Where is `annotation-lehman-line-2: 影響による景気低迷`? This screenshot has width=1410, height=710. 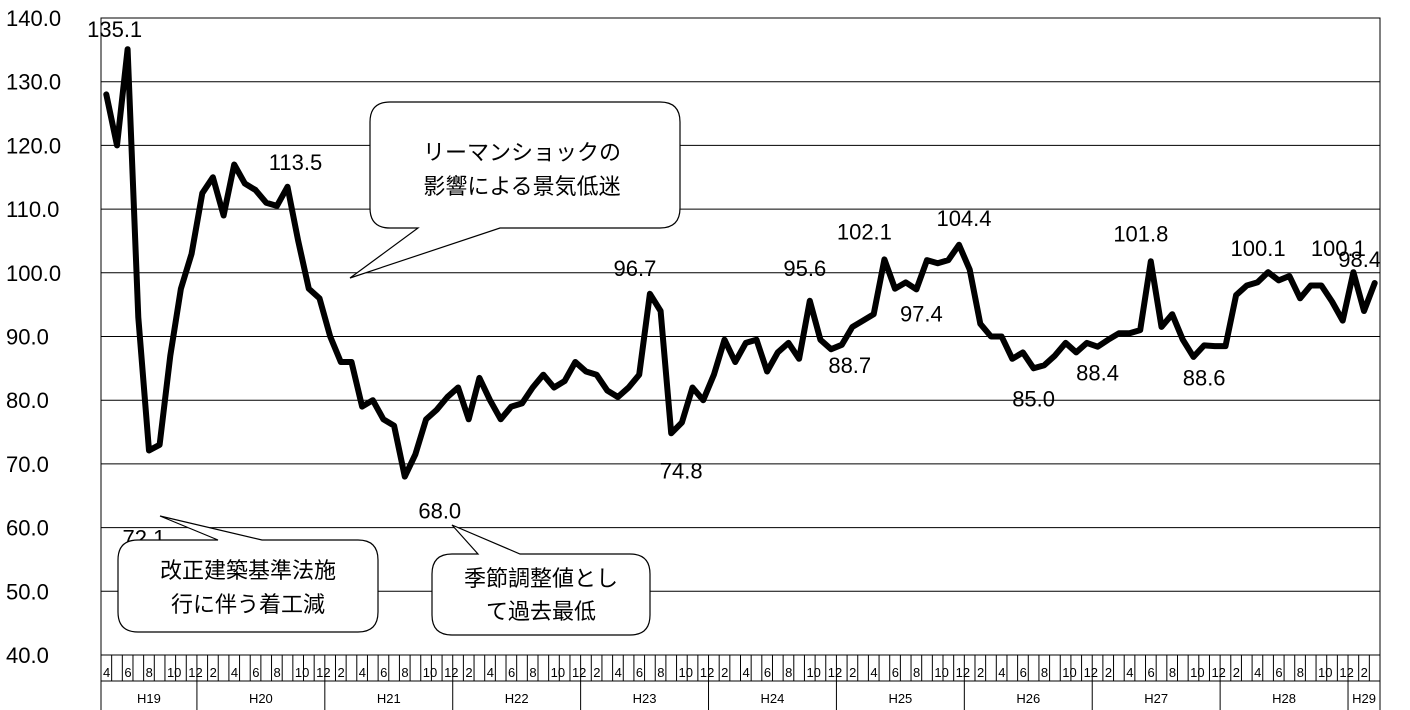
annotation-lehman-line-2: 影響による景気低迷 is located at coordinates (521, 187).